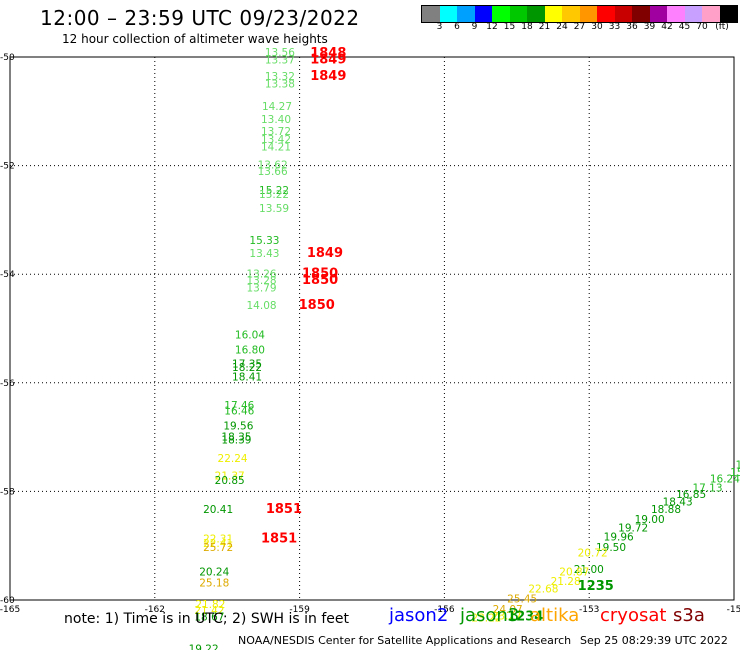 This screenshot has height=650, width=740. I want to click on wave-height-label: 20.87, so click(574, 573).